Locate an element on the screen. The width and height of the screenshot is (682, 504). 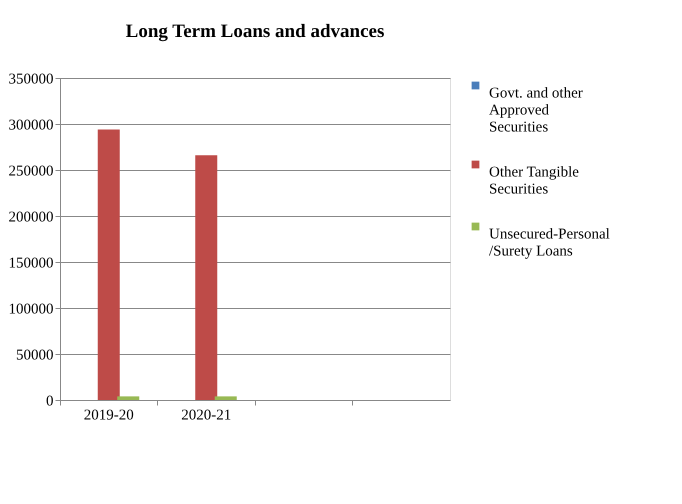
y-tick-label: 50000 is located at coordinates (35, 356).